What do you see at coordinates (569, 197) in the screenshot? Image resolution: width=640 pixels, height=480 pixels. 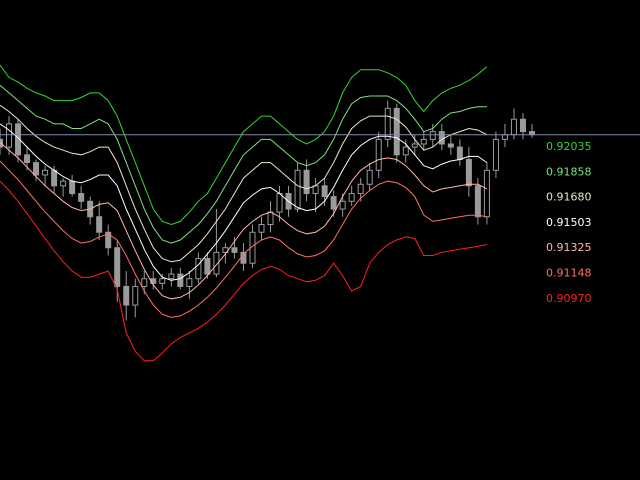 I see `band-level-label: 0.91680` at bounding box center [569, 197].